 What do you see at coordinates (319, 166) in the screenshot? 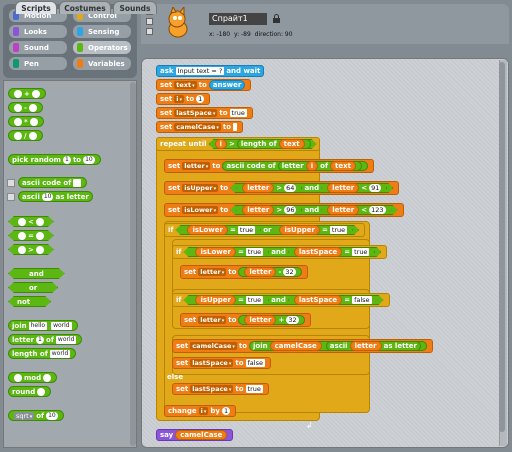
I see `letter-of-block: letter i of text` at bounding box center [319, 166].